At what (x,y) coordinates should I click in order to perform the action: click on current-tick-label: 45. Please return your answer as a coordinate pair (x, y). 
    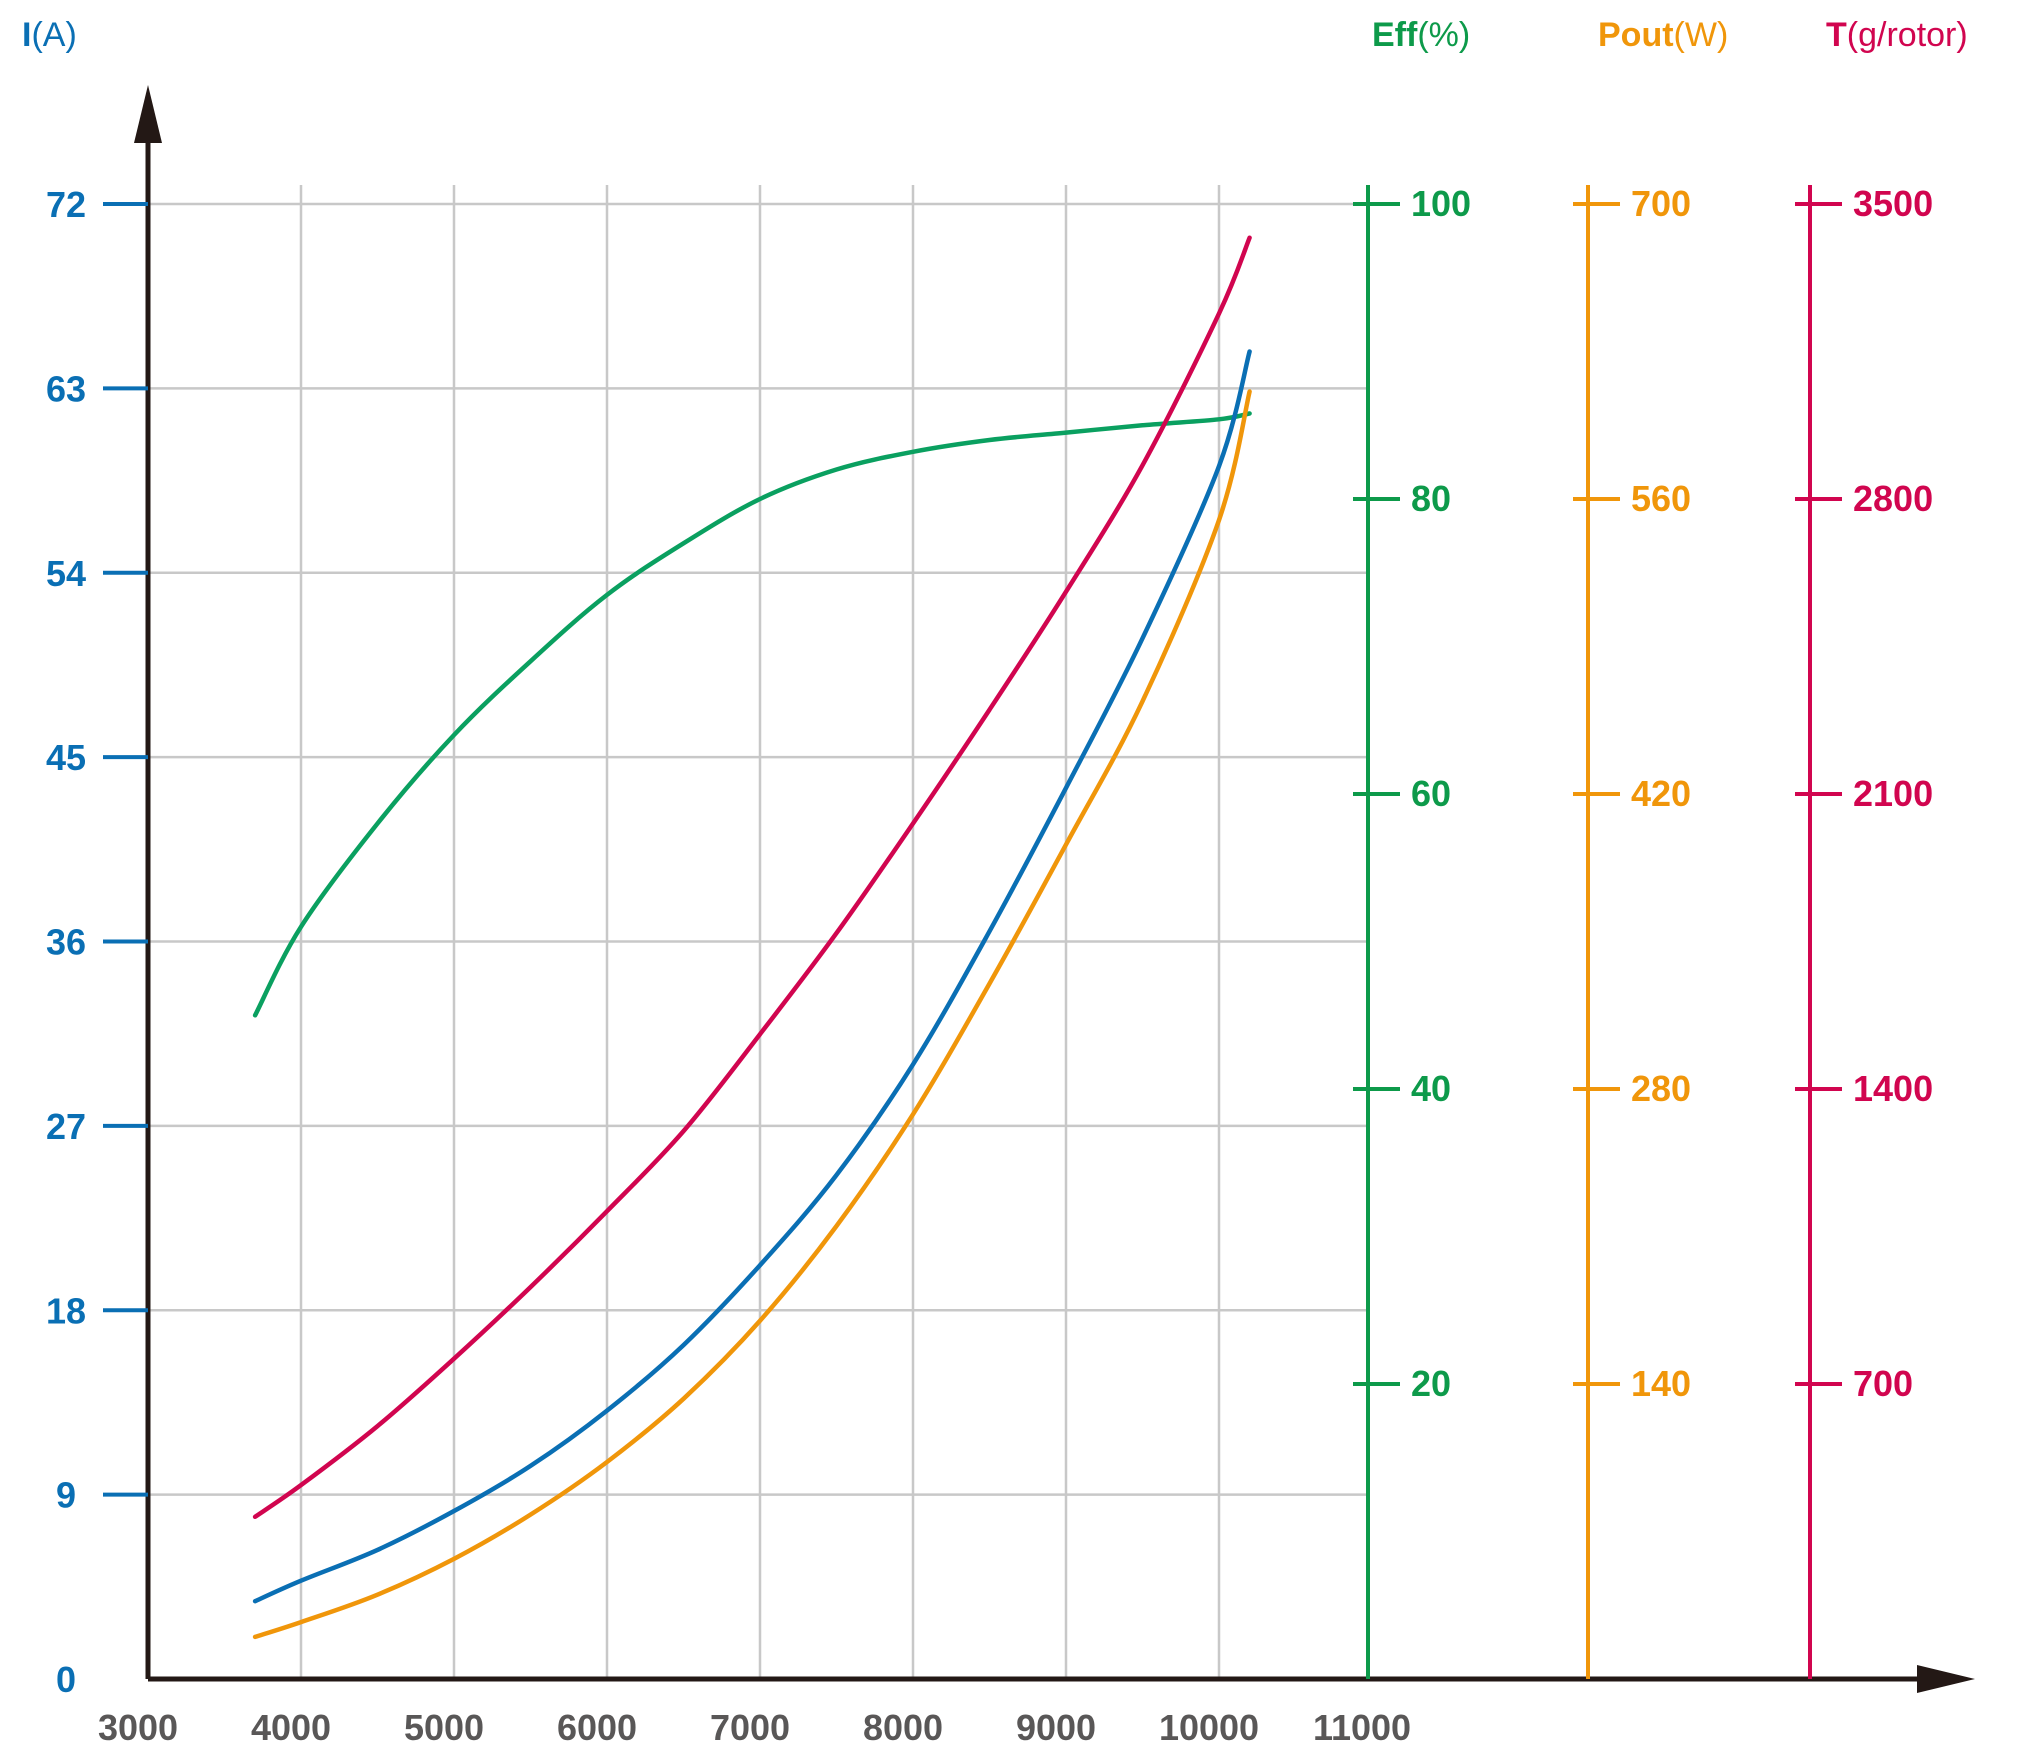
    Looking at the image, I should click on (66, 757).